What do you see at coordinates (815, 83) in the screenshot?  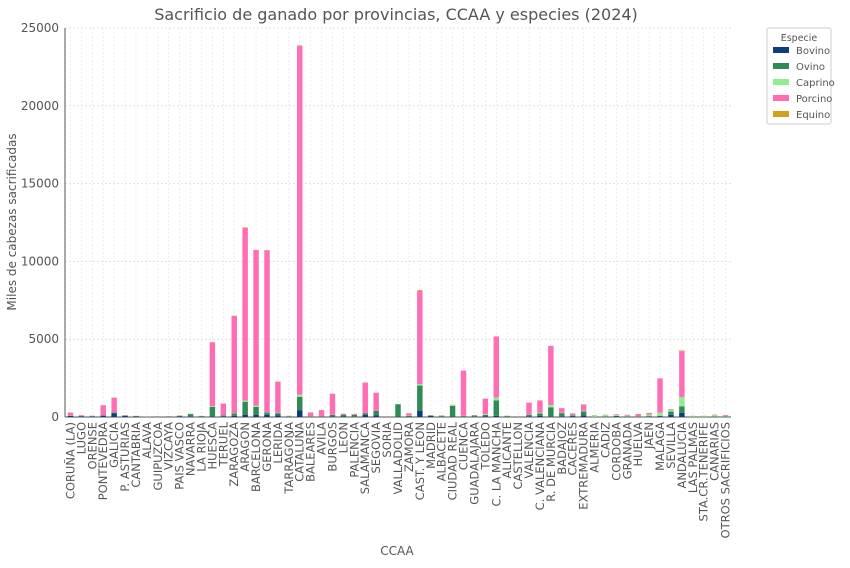 I see `legend-label: Caprino` at bounding box center [815, 83].